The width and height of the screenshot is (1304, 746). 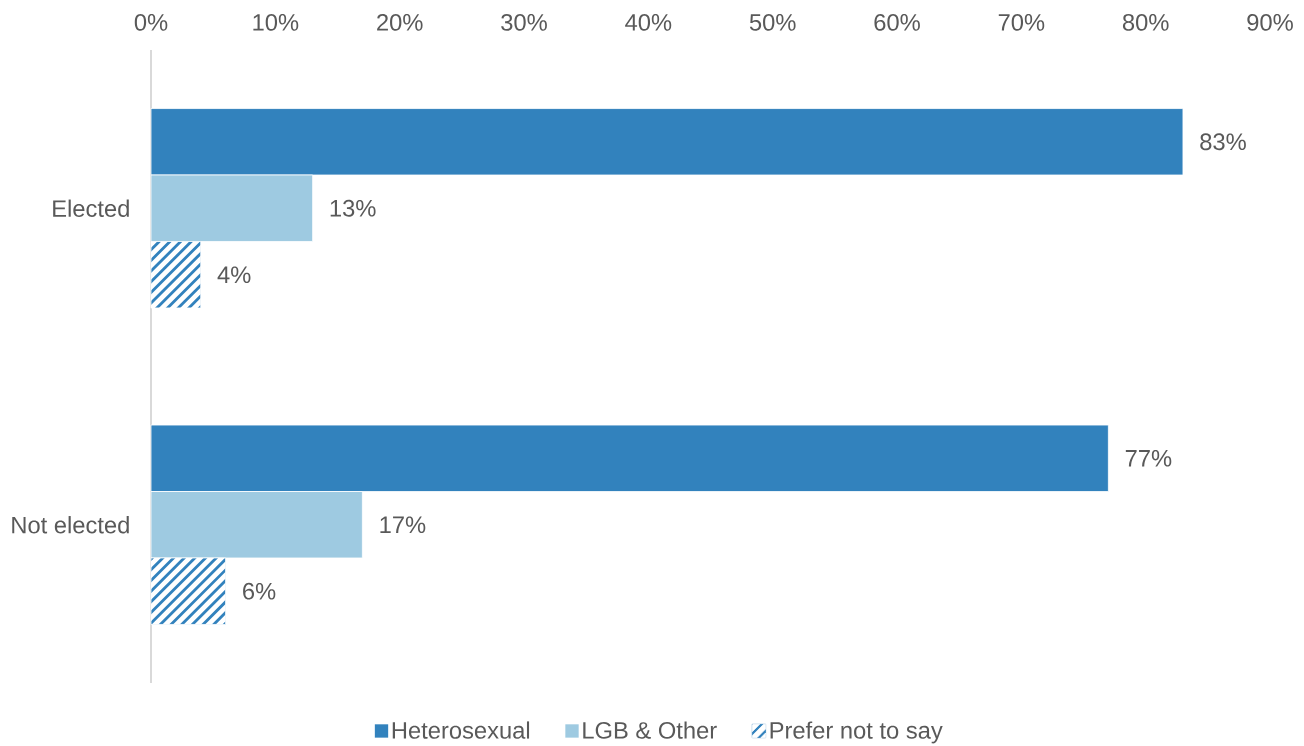 What do you see at coordinates (400, 22) in the screenshot?
I see `x-tick-label: 20%` at bounding box center [400, 22].